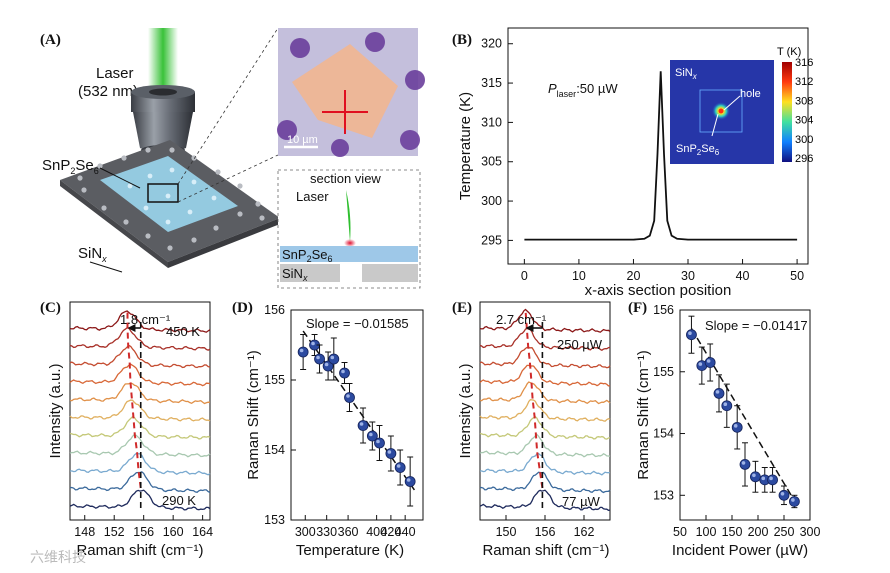 The width and height of the screenshot is (890, 573). What do you see at coordinates (462, 40) in the screenshot?
I see `panel-b-label: (B)` at bounding box center [462, 40].